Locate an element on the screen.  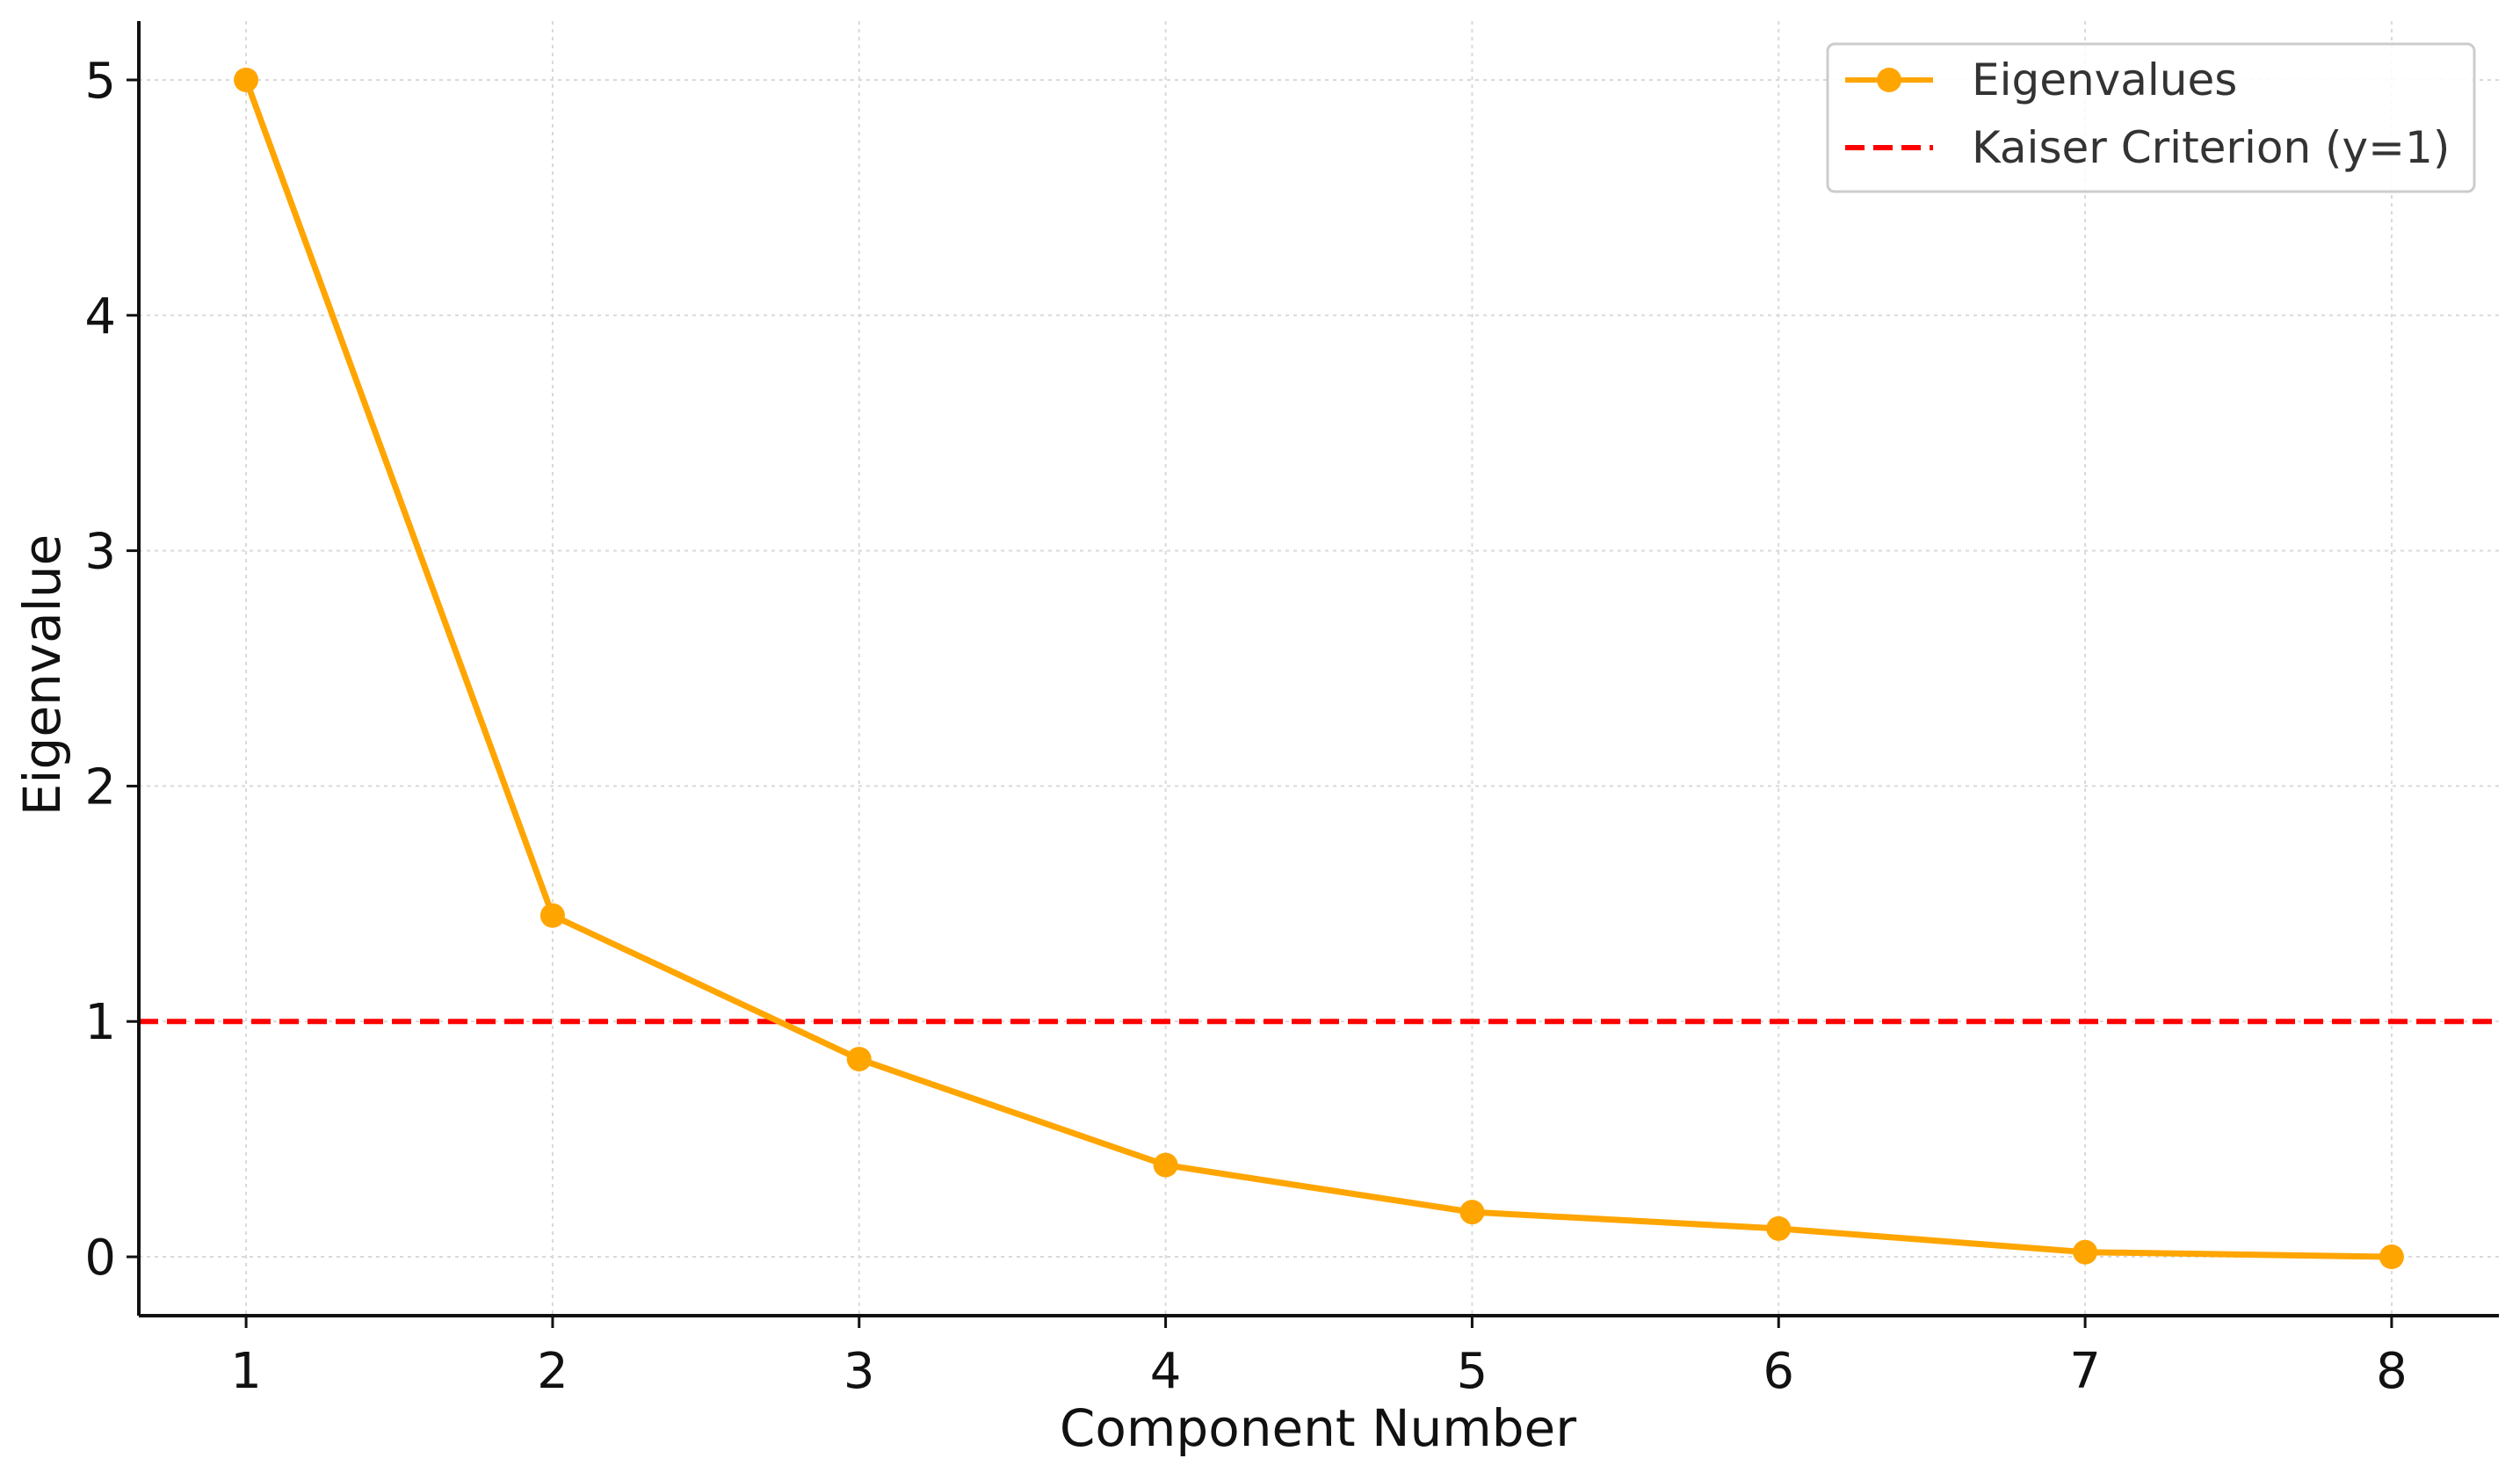
legend-frame is located at coordinates (2151, 117).